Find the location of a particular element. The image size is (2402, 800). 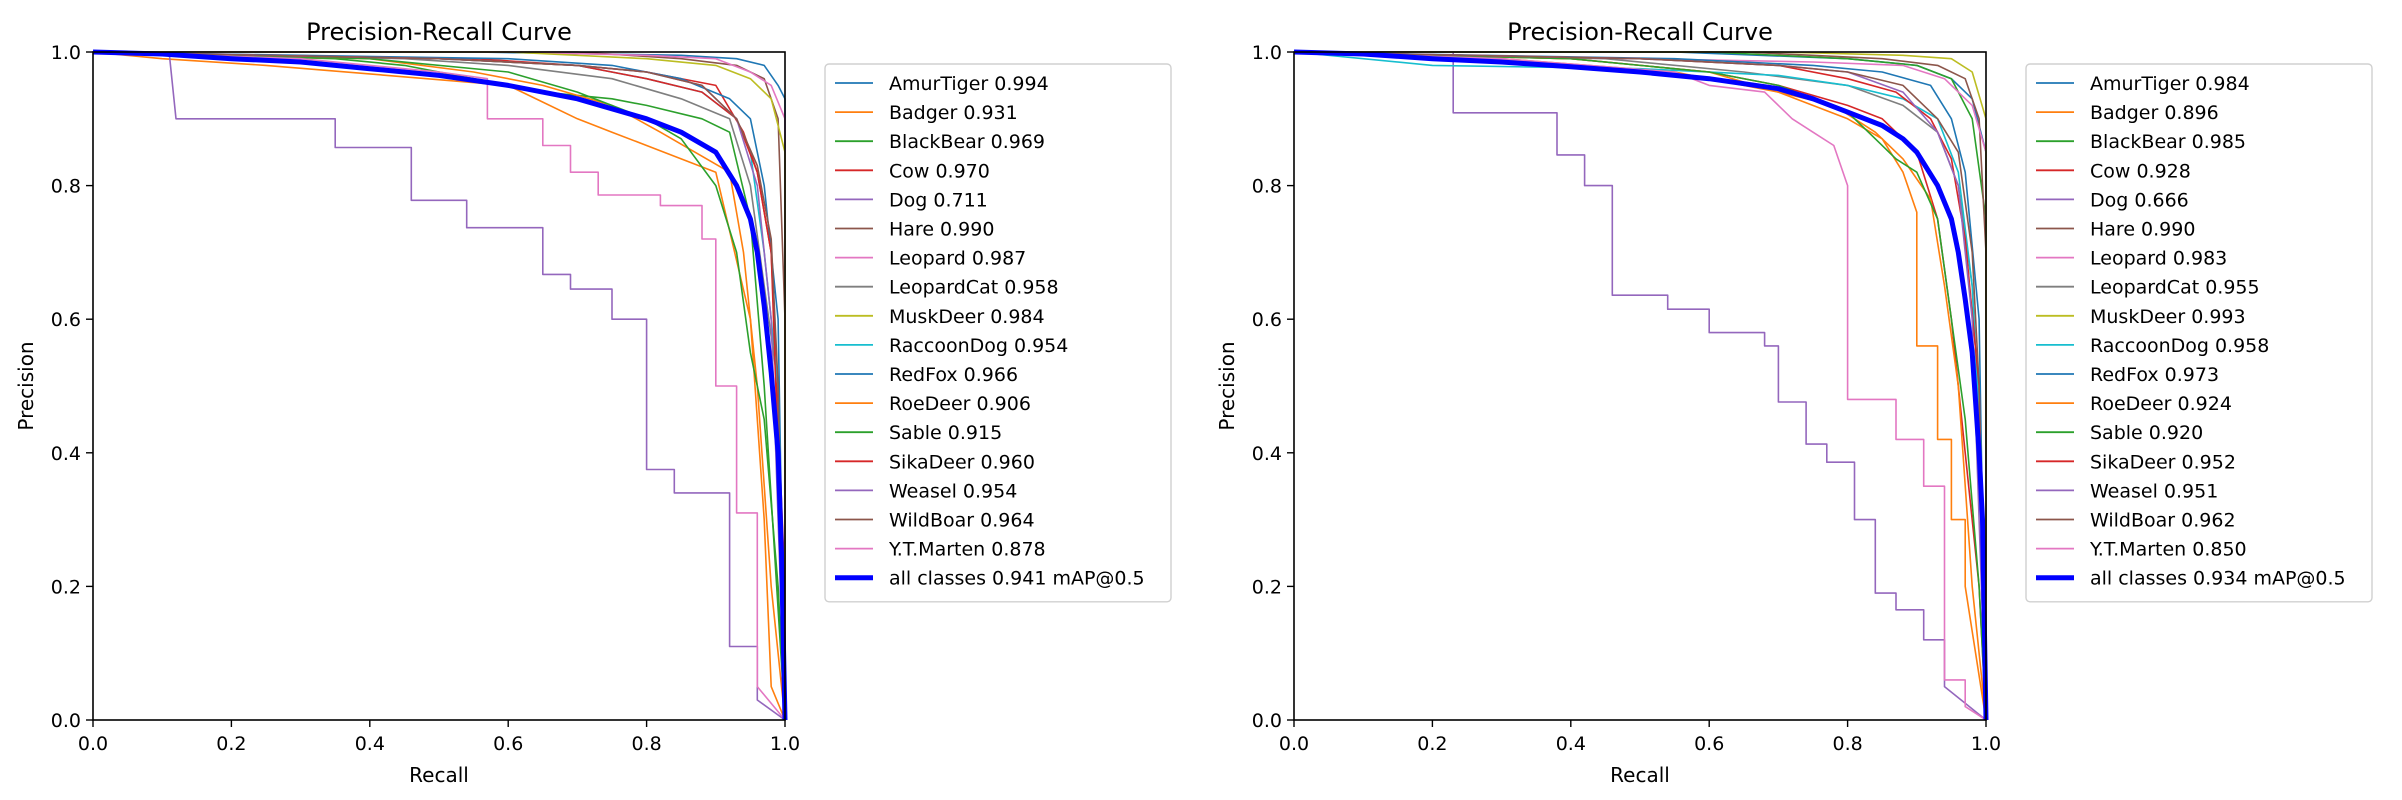

legend-label: BlackBear 0.985 is located at coordinates (2168, 142).